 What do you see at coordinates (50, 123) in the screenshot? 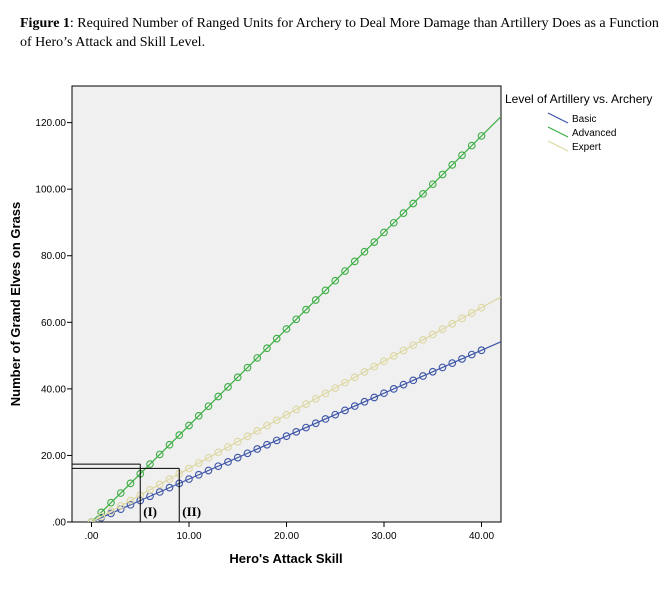
I see `y-tick-label: 120.00` at bounding box center [50, 123].